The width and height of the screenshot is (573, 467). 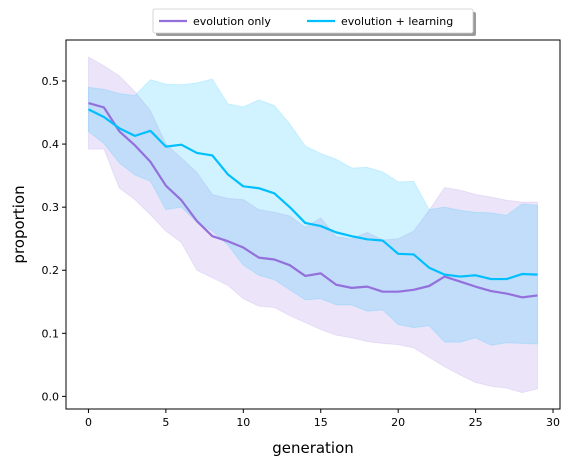 I want to click on x-tick-label: 30, so click(x=553, y=422).